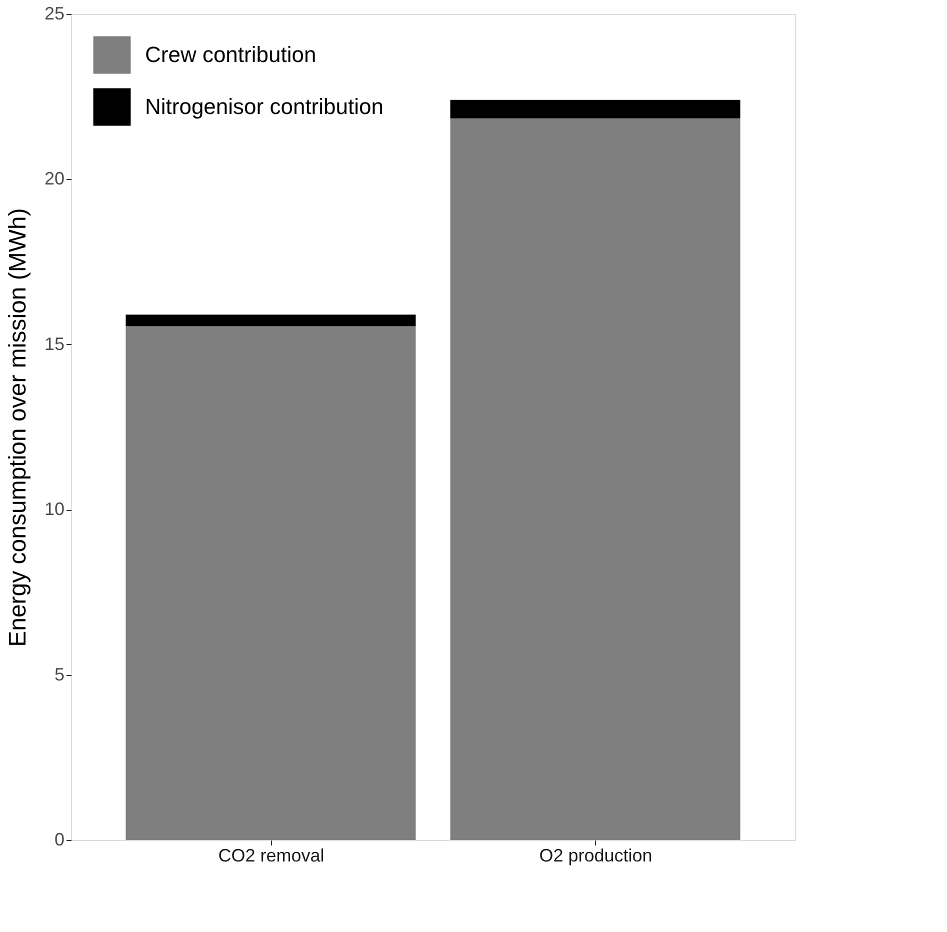 This screenshot has width=947, height=932. I want to click on legend-label: Crew contribution, so click(230, 54).